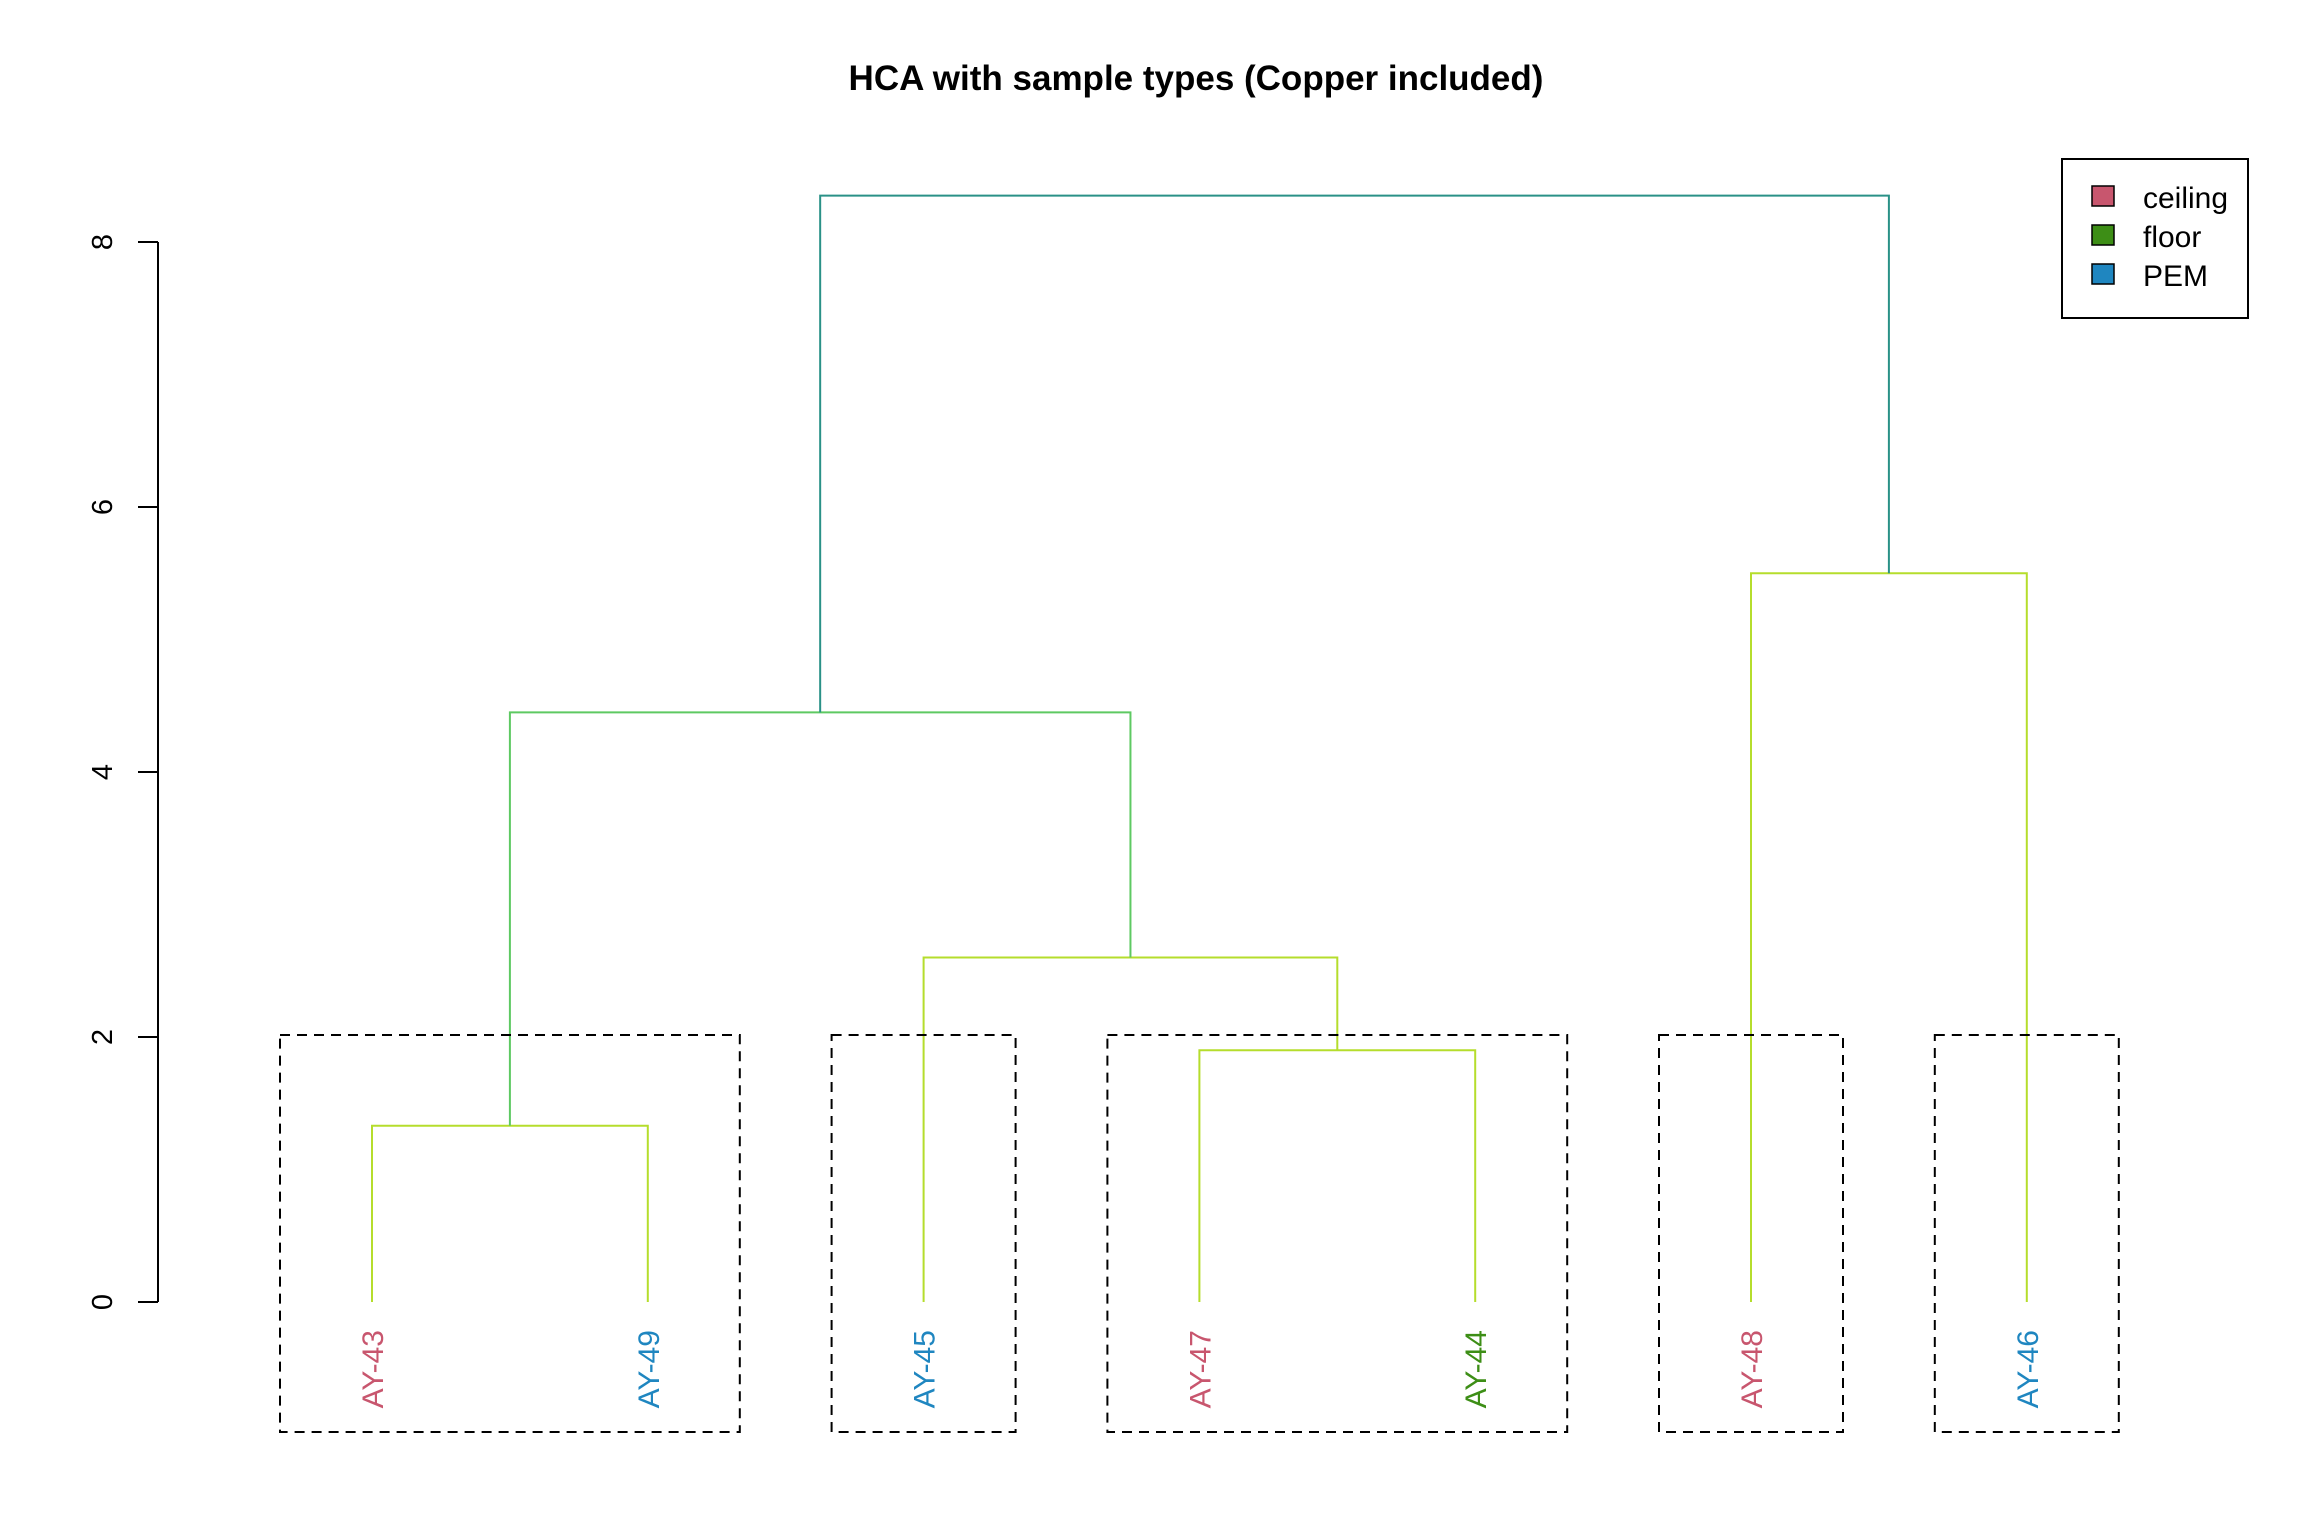 This screenshot has height=1536, width=2304. What do you see at coordinates (2175, 276) in the screenshot?
I see `legend-label: PEM` at bounding box center [2175, 276].